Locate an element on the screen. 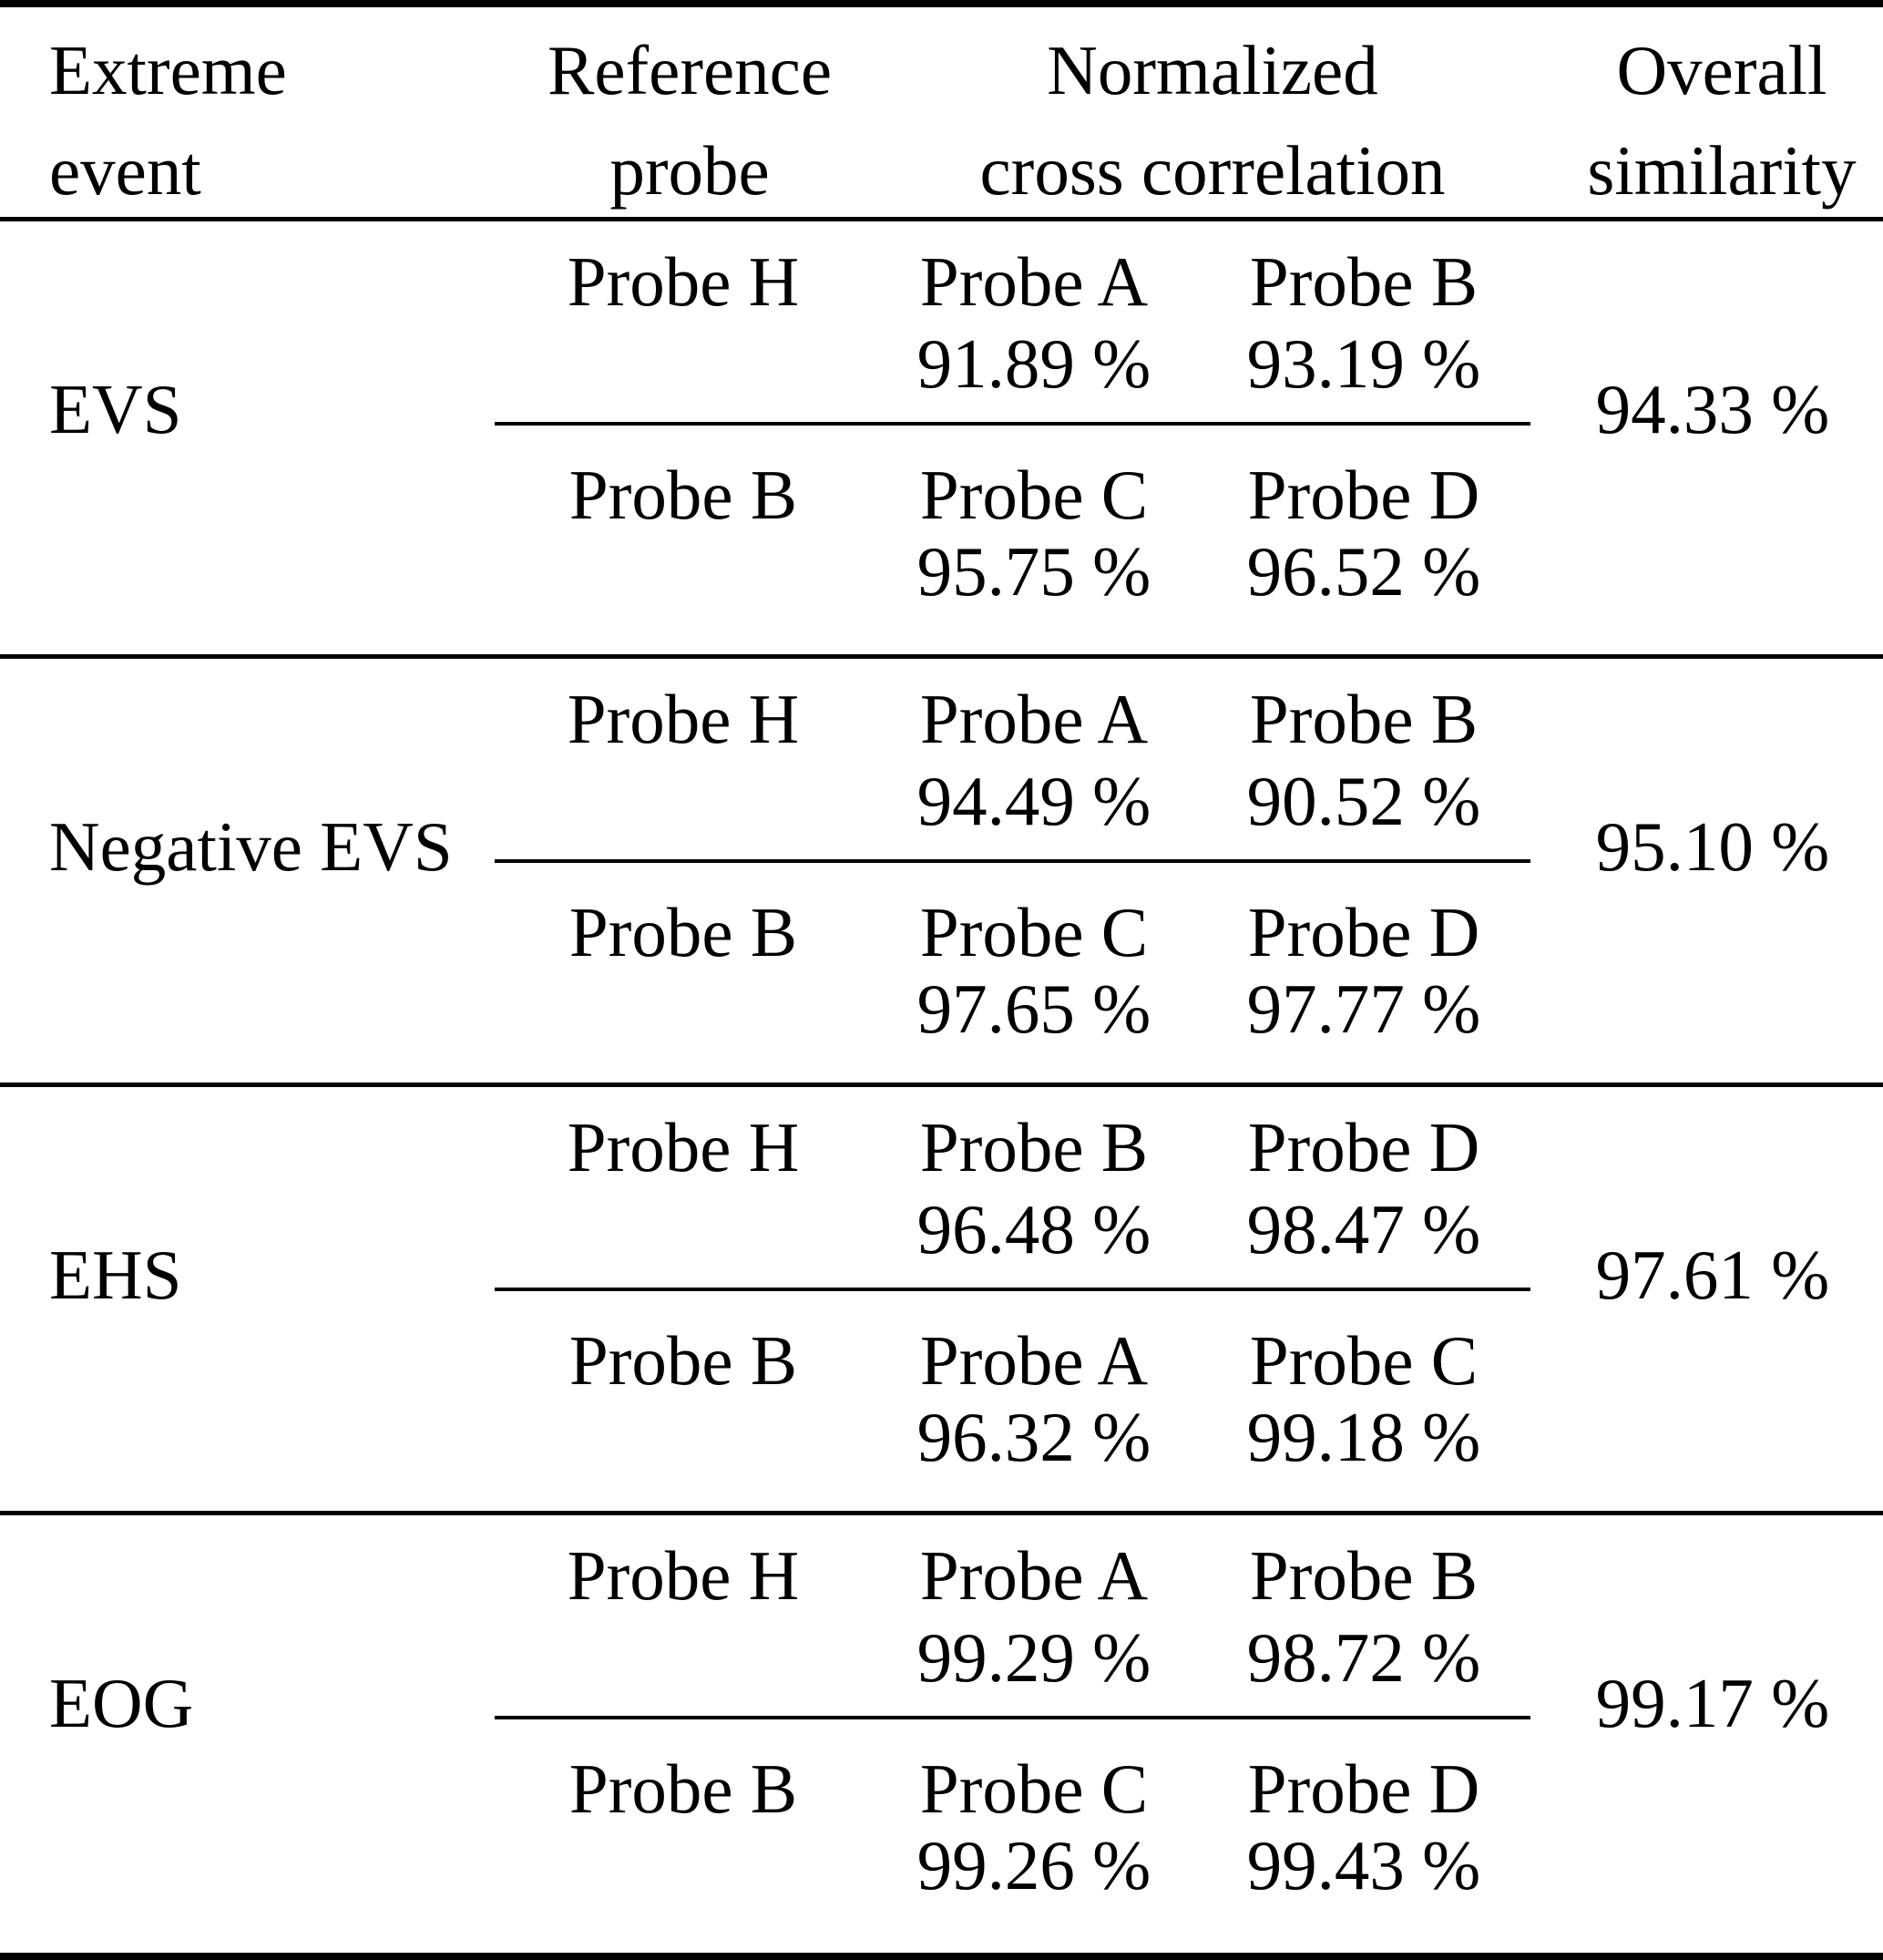  probe-value: 99.18 % is located at coordinates (1363, 1437).